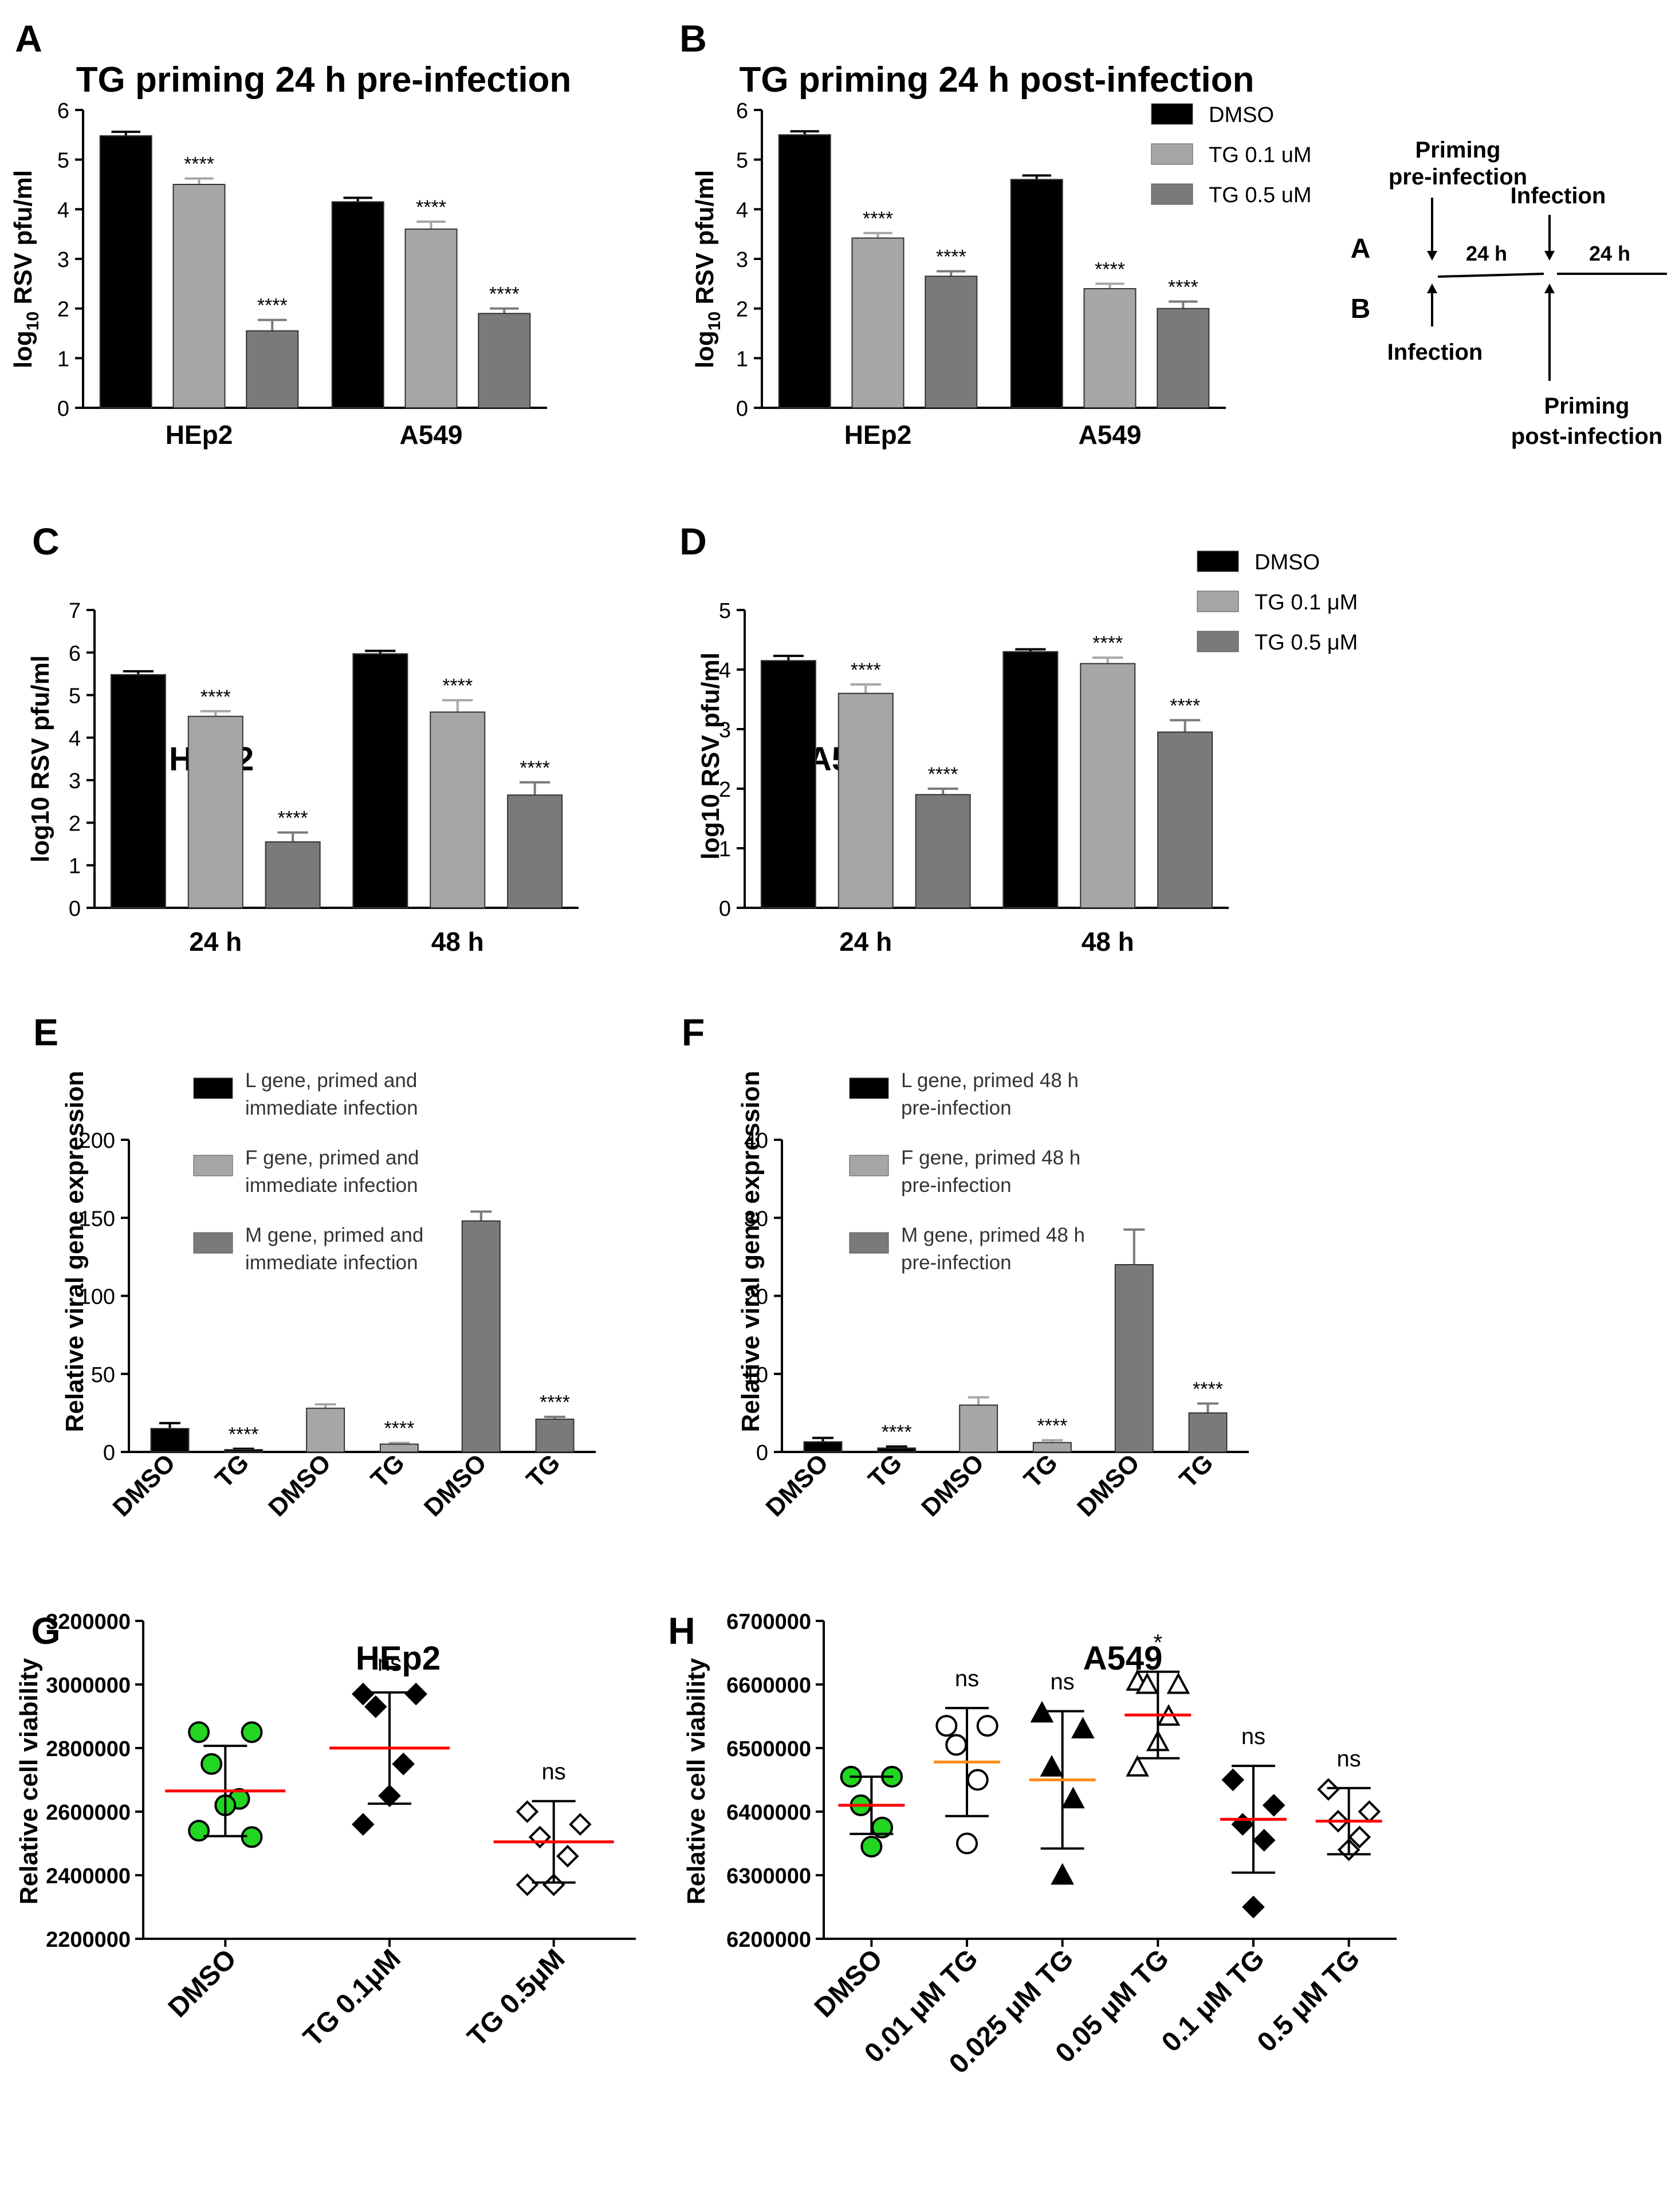 The height and width of the screenshot is (2212, 1679). Describe the element at coordinates (1361, 249) in the screenshot. I see `diagram-row-label: A` at that location.